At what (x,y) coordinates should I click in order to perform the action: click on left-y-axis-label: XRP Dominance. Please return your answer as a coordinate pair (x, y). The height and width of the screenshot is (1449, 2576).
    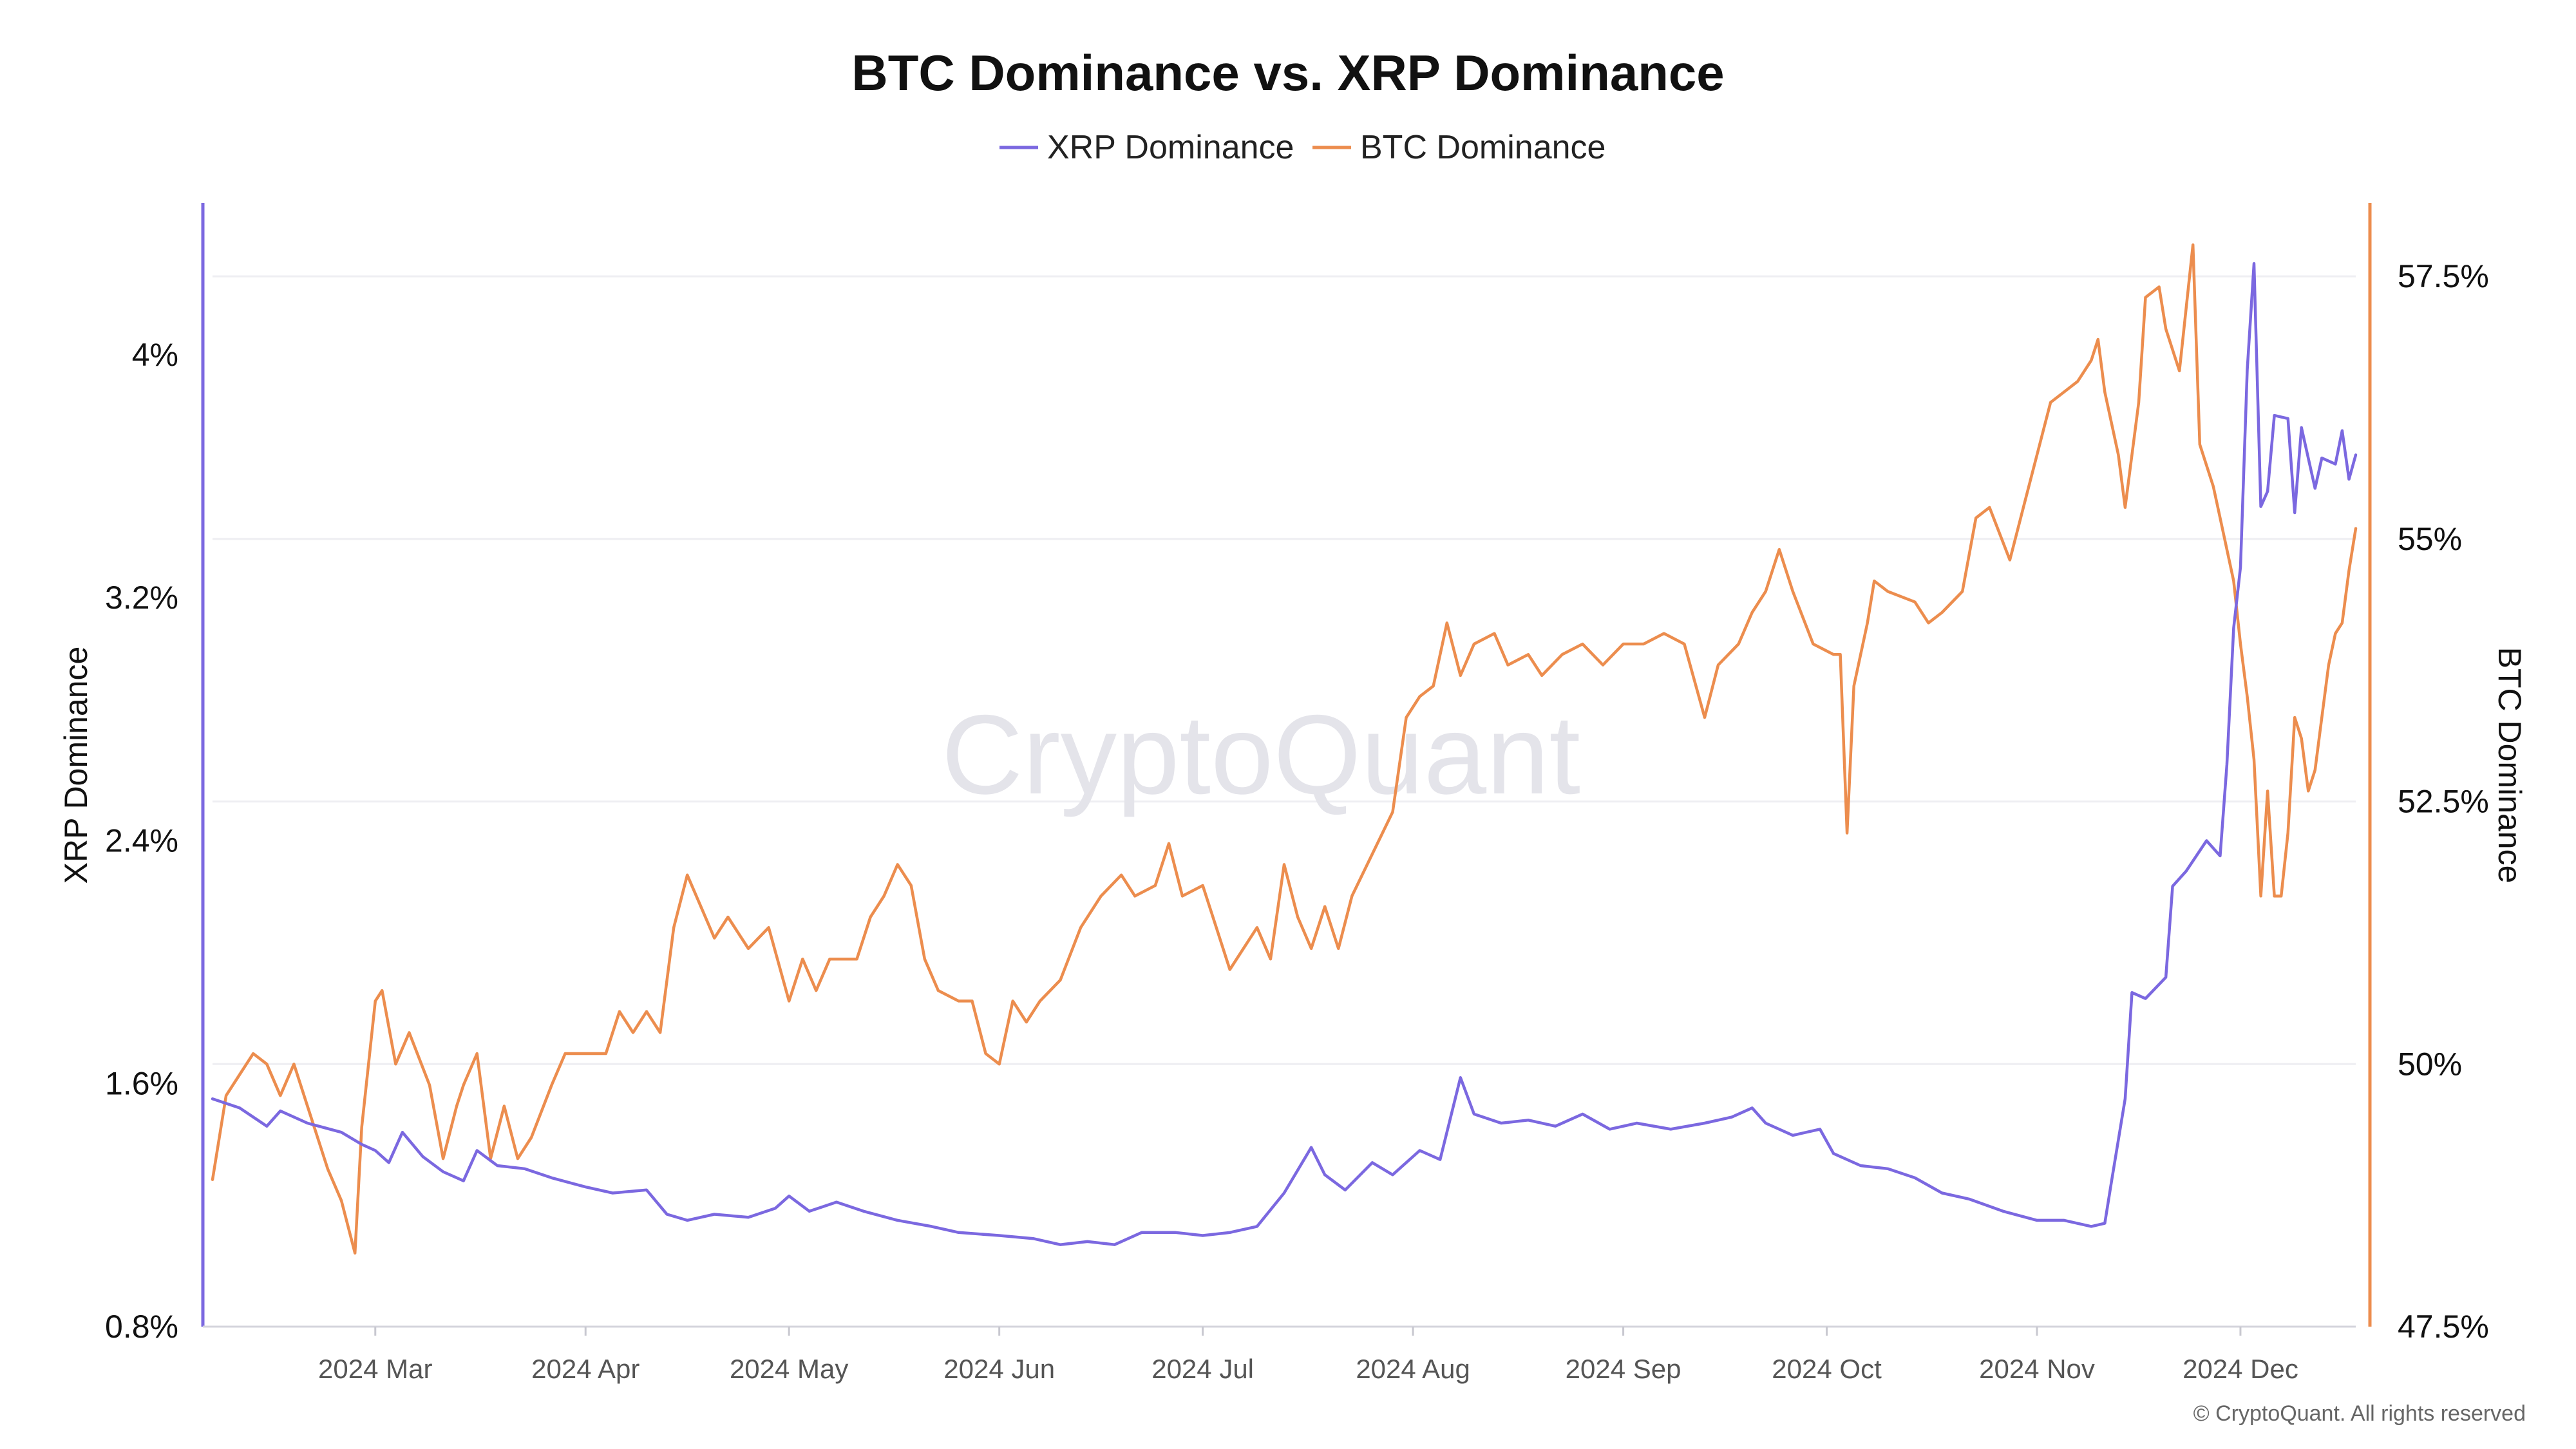
    Looking at the image, I should click on (76, 765).